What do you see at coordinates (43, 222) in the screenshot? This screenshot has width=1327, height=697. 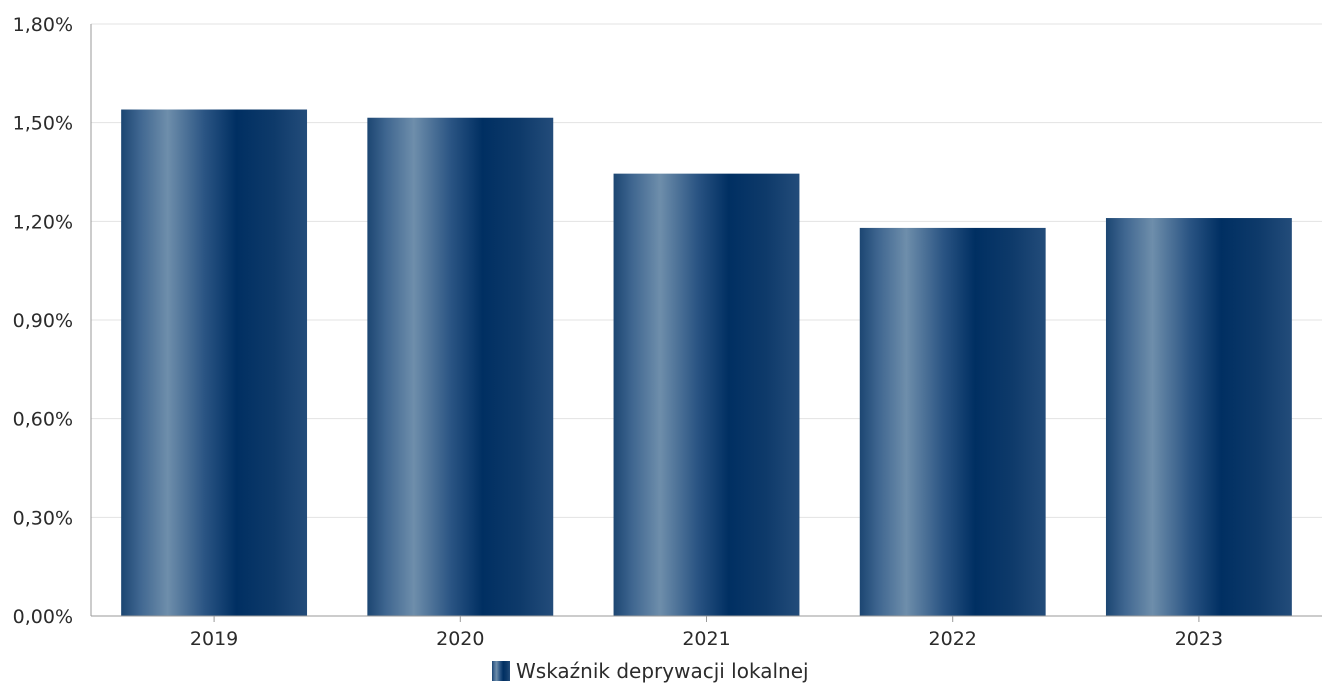 I see `y-tick-label: 1,20%` at bounding box center [43, 222].